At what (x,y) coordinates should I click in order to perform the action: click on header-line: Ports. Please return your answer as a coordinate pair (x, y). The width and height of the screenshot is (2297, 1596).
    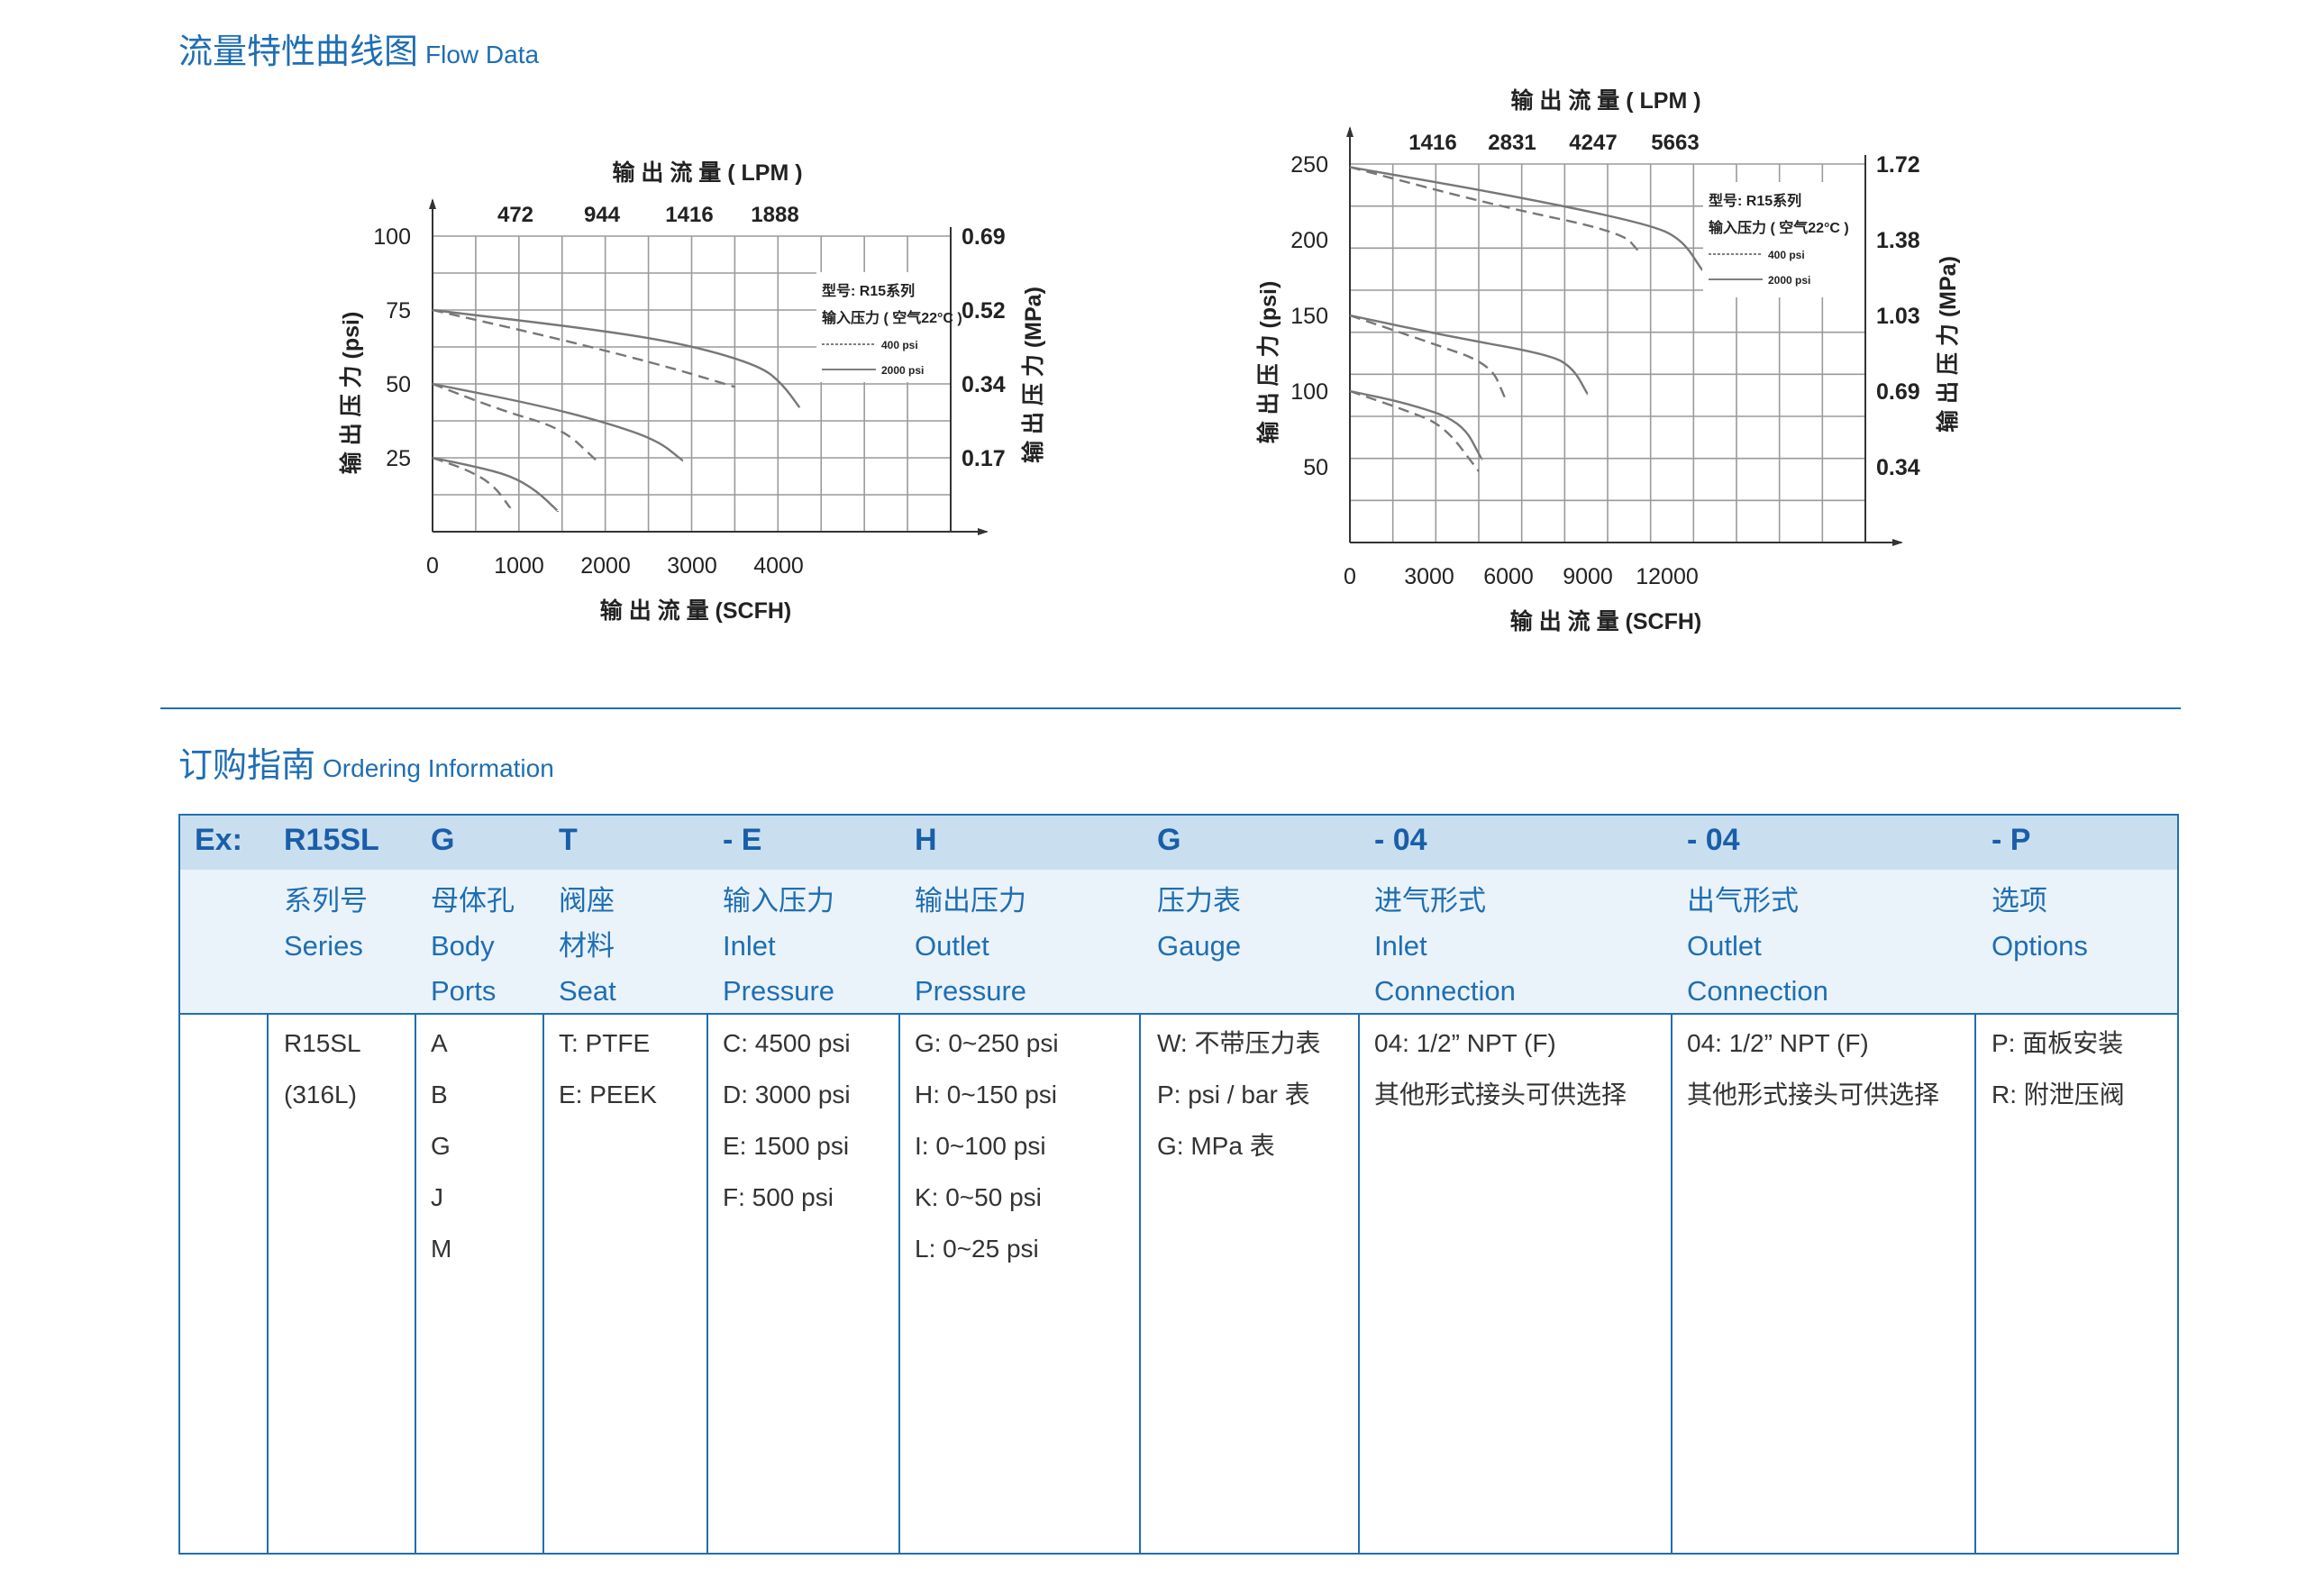
    Looking at the image, I should click on (464, 991).